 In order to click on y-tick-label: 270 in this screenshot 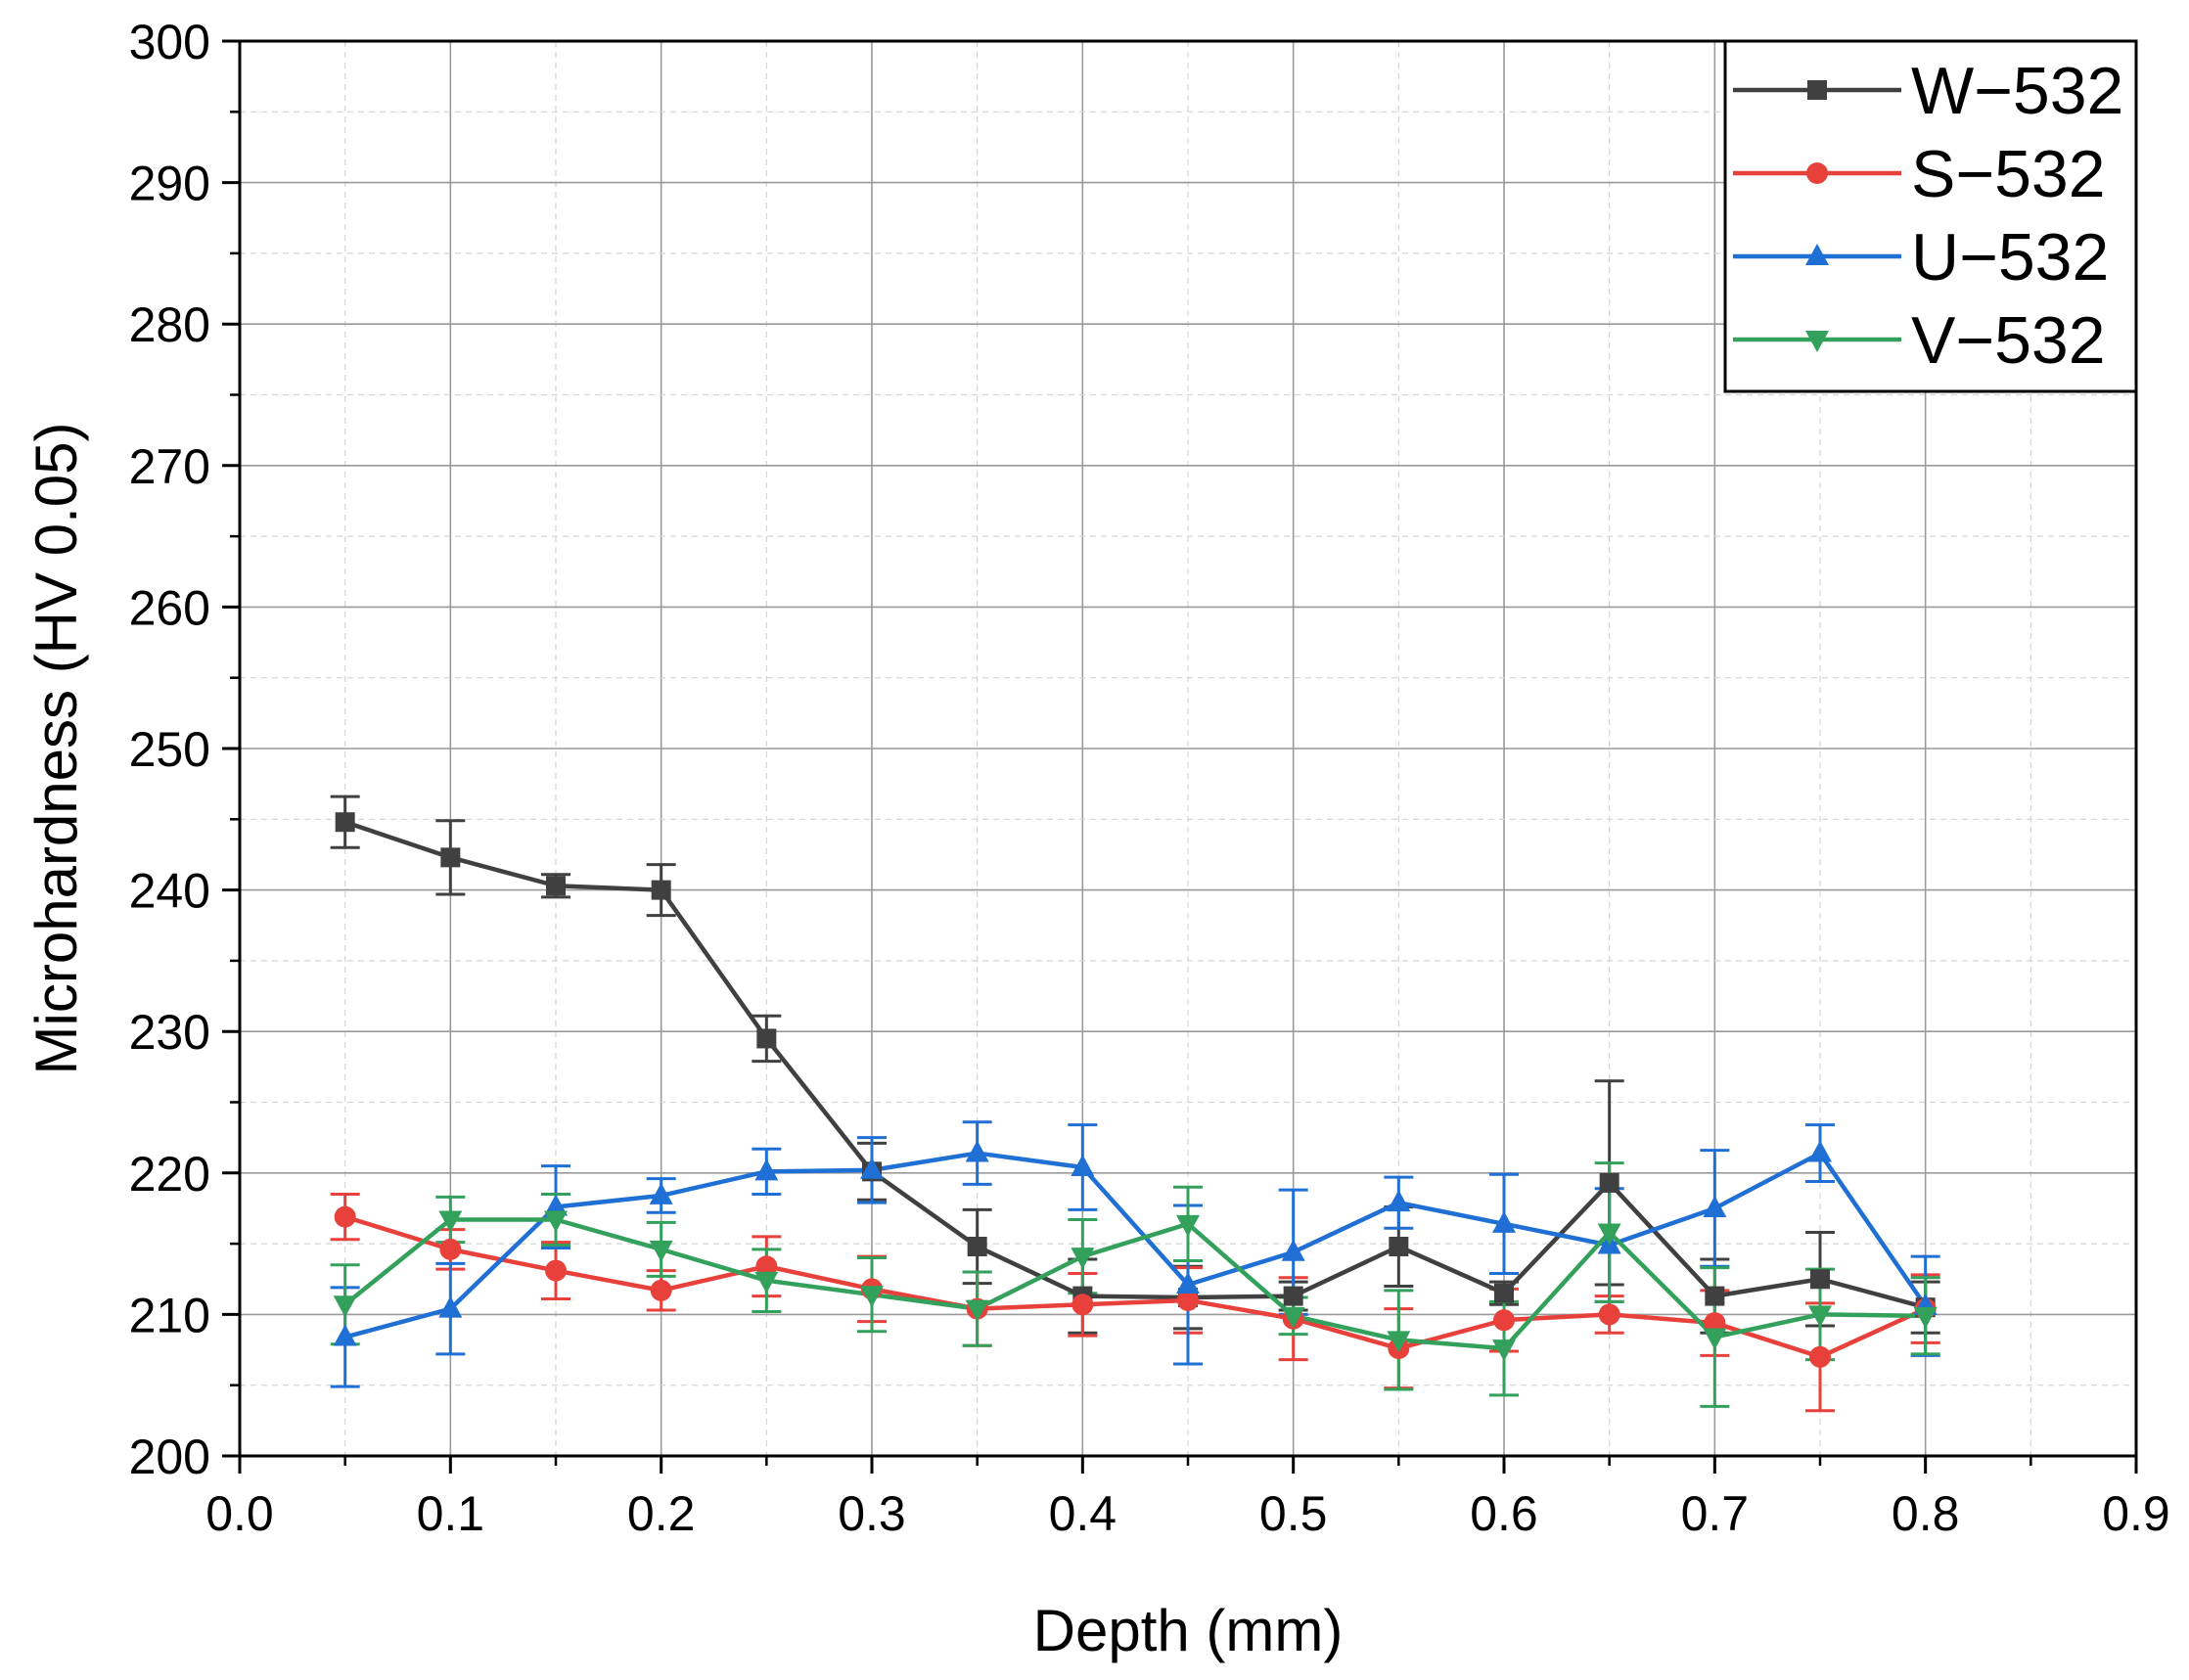, I will do `click(169, 466)`.